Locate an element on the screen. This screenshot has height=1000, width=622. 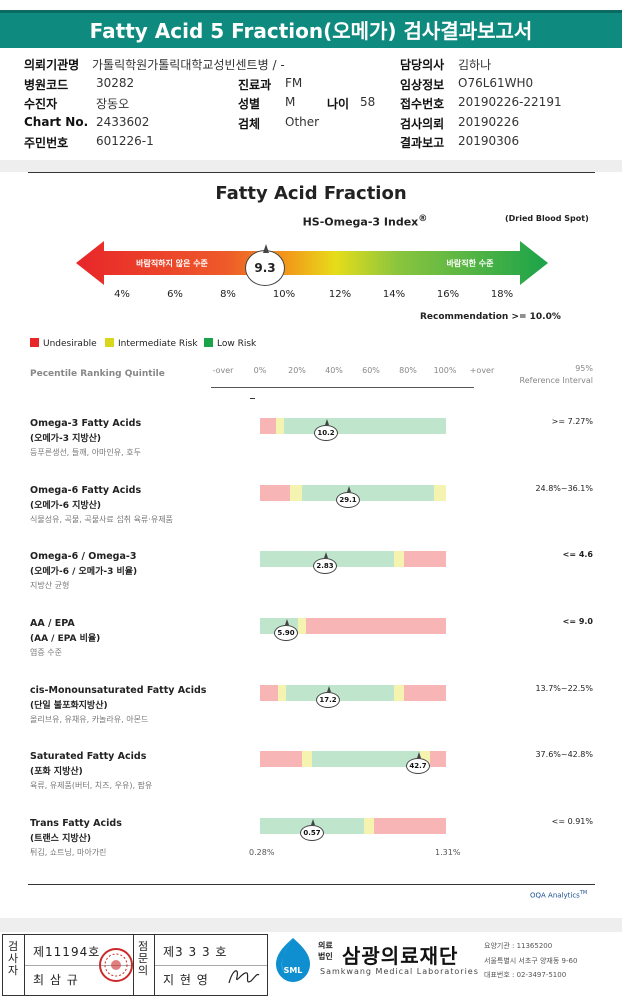
legal-entity-line-2: 법인 is located at coordinates (325, 956).